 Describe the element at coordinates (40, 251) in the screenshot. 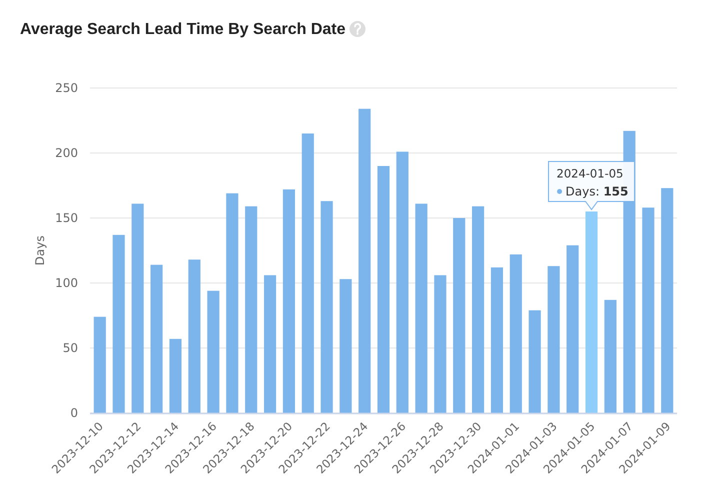

I see `y-axis-title: Days` at that location.